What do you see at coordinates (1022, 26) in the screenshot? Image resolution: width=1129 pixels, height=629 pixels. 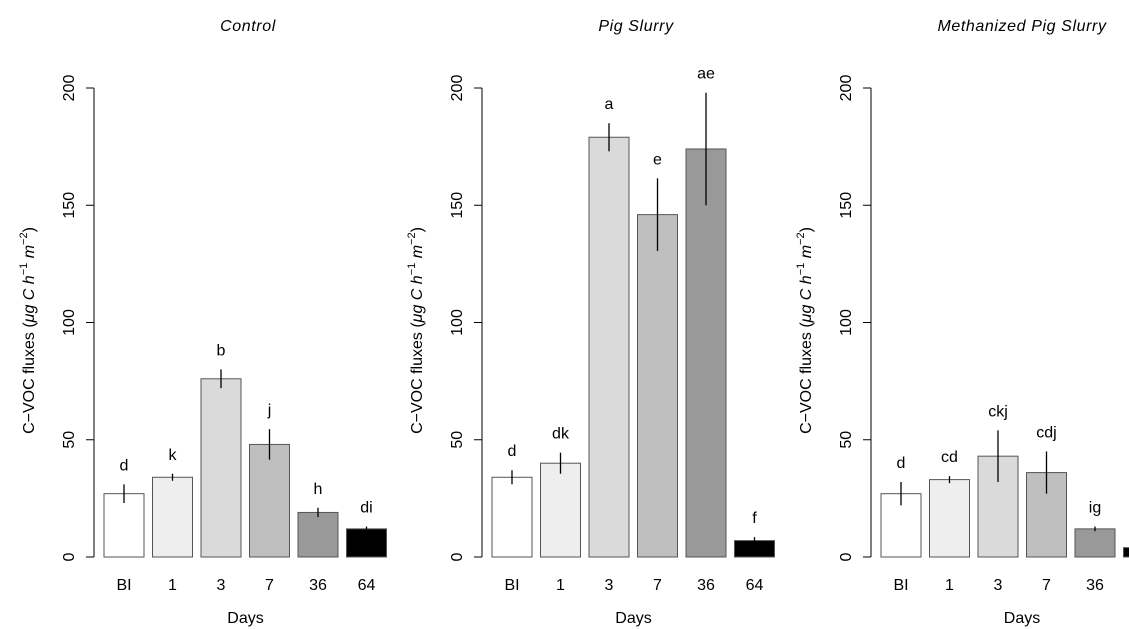 I see `panel-title: Methanized Pig Slurry` at bounding box center [1022, 26].